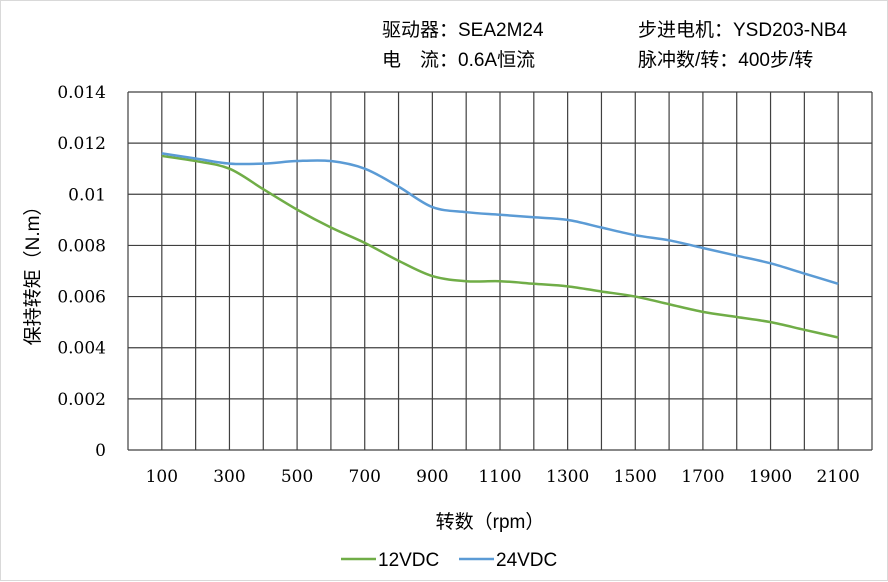  I want to click on y-tick-label: 0.012, so click(81, 144).